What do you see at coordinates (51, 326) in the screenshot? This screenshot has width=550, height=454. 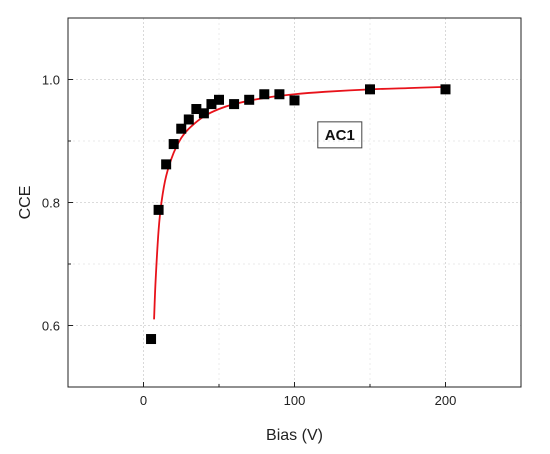 I see `y-tick-label: 0.6` at bounding box center [51, 326].